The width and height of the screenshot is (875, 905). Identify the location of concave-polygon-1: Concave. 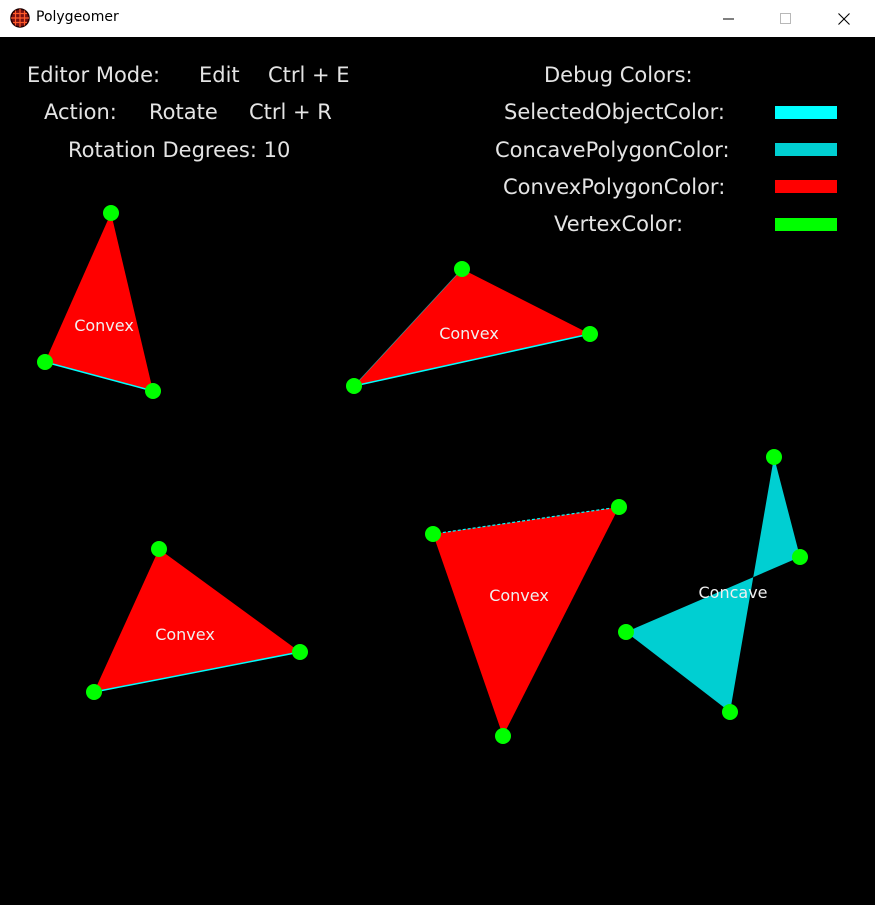
(713, 584).